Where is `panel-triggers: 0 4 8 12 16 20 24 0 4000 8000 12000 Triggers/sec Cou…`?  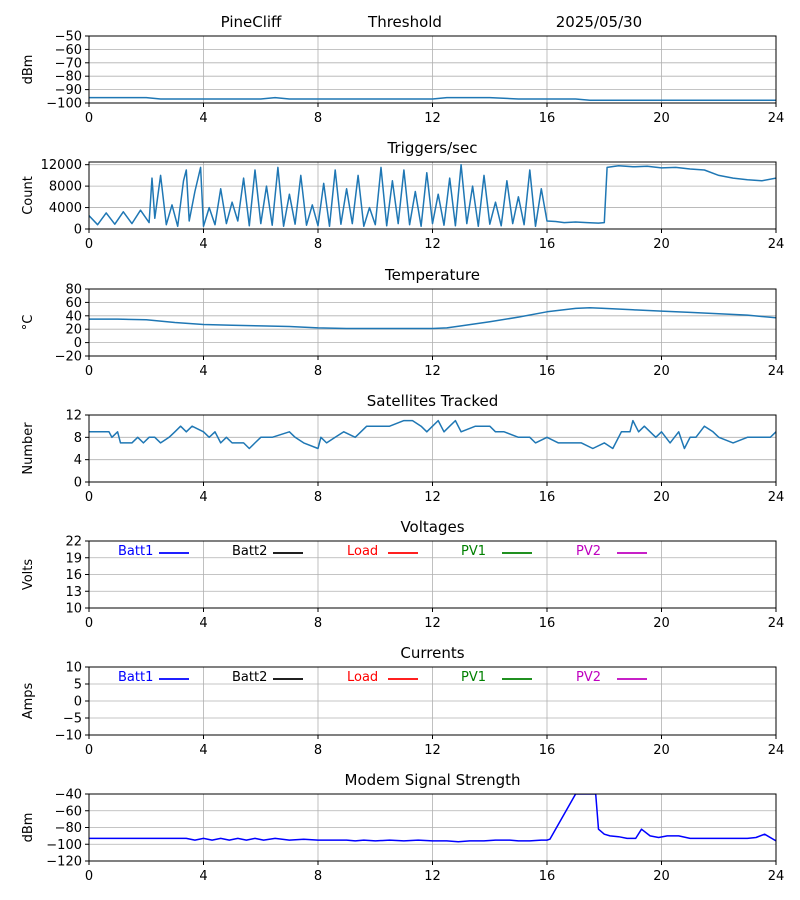
panel-triggers: 0 4 8 12 16 20 24 0 4000 8000 12000 Triggers/sec Cou… is located at coordinates (402, 195).